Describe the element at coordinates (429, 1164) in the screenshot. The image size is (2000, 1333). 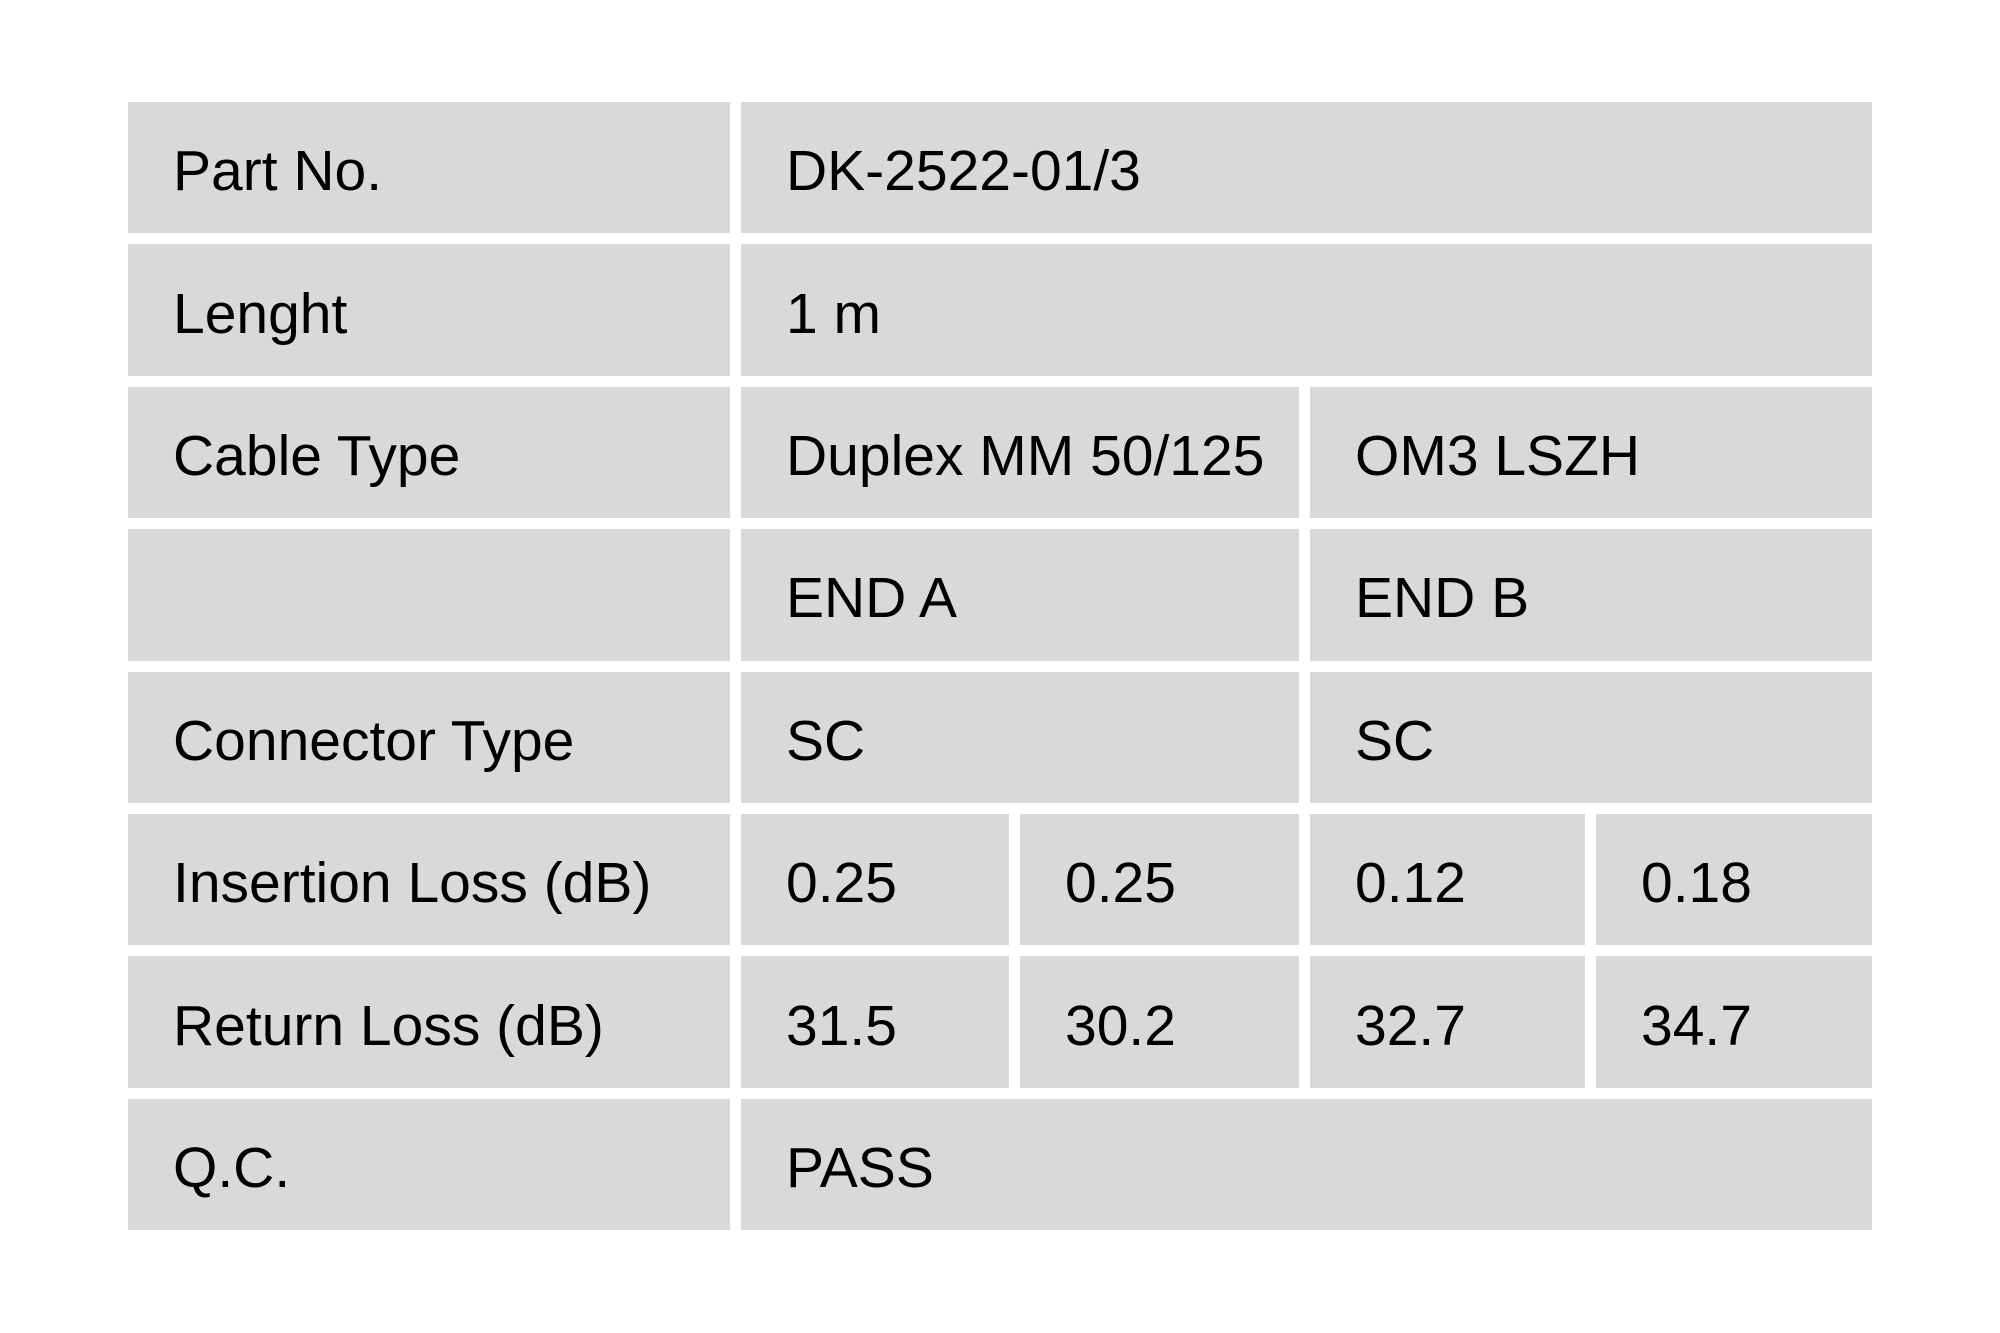
I see `row-label-qc: Q.C.` at that location.